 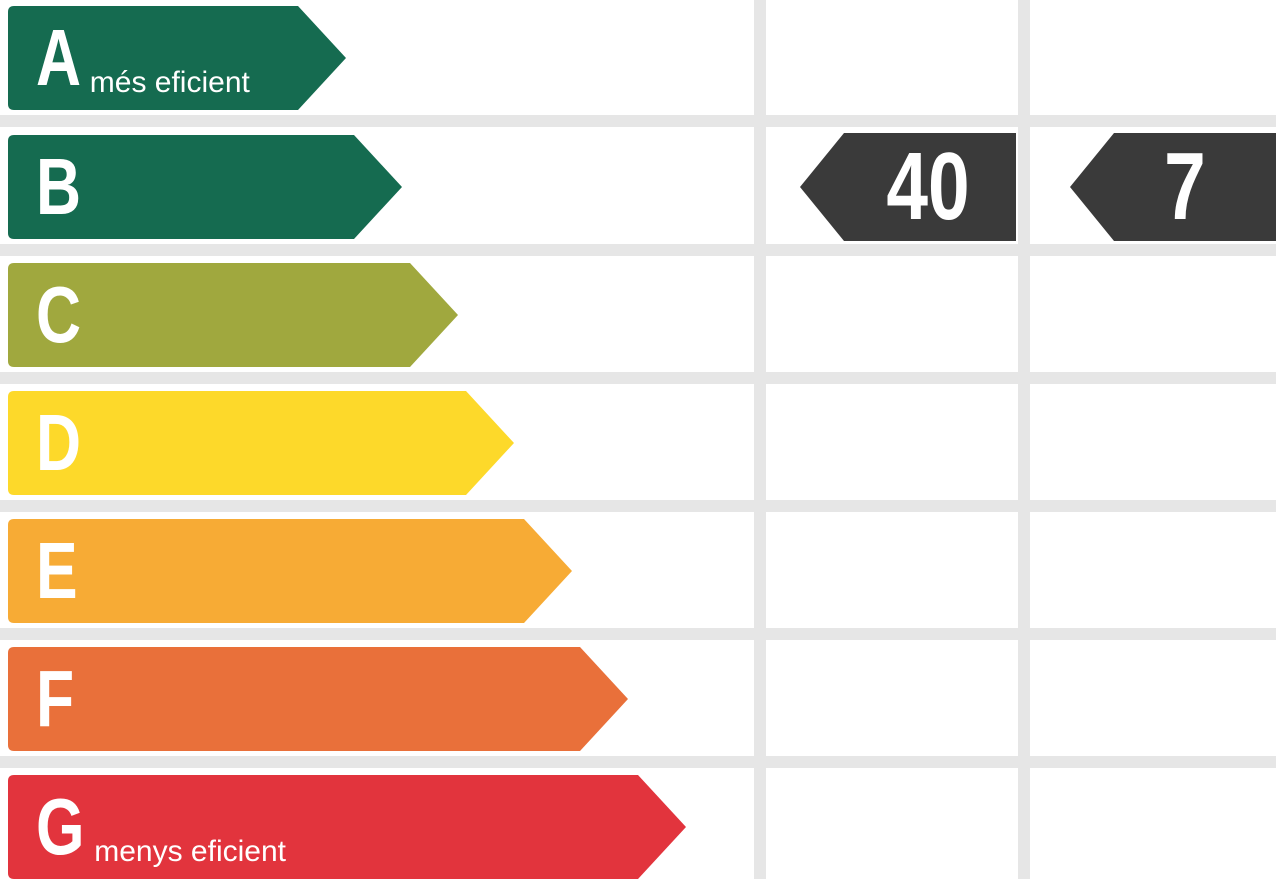 What do you see at coordinates (190, 851) in the screenshot?
I see `rating-description: menys eficient` at bounding box center [190, 851].